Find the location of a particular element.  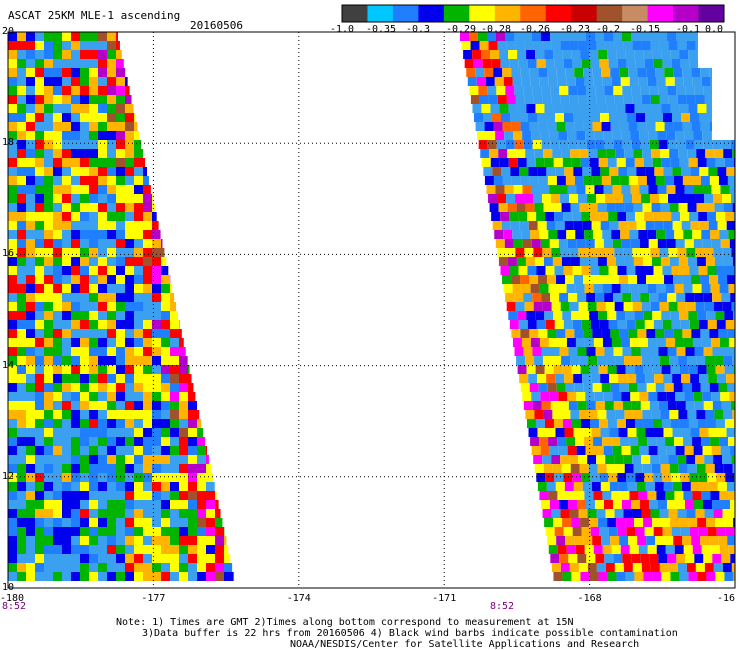

chart-date: 20160506 is located at coordinates (216, 25).